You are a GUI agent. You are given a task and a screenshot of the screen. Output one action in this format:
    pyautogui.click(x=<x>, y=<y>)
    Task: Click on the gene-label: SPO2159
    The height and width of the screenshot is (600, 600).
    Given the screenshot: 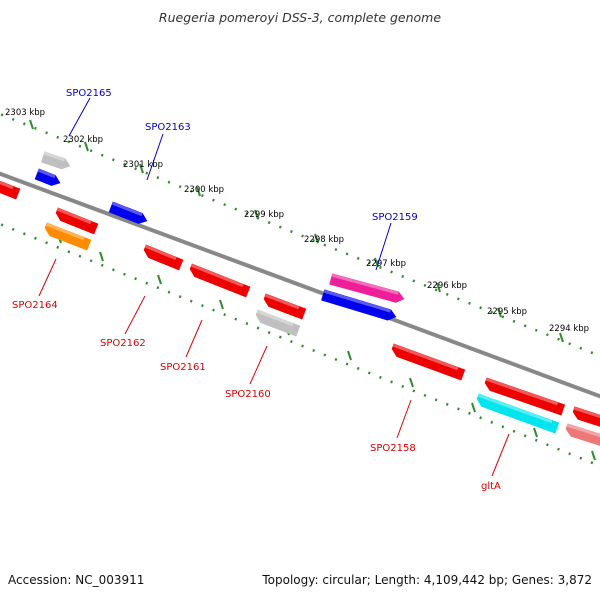 What is the action you would take?
    pyautogui.click(x=395, y=217)
    